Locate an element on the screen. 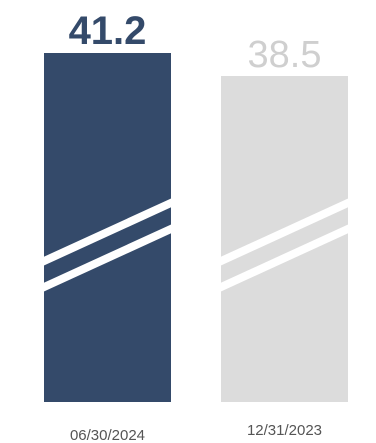 This screenshot has height=443, width=376. value-label-12-31-2023: 38.5 is located at coordinates (285, 55).